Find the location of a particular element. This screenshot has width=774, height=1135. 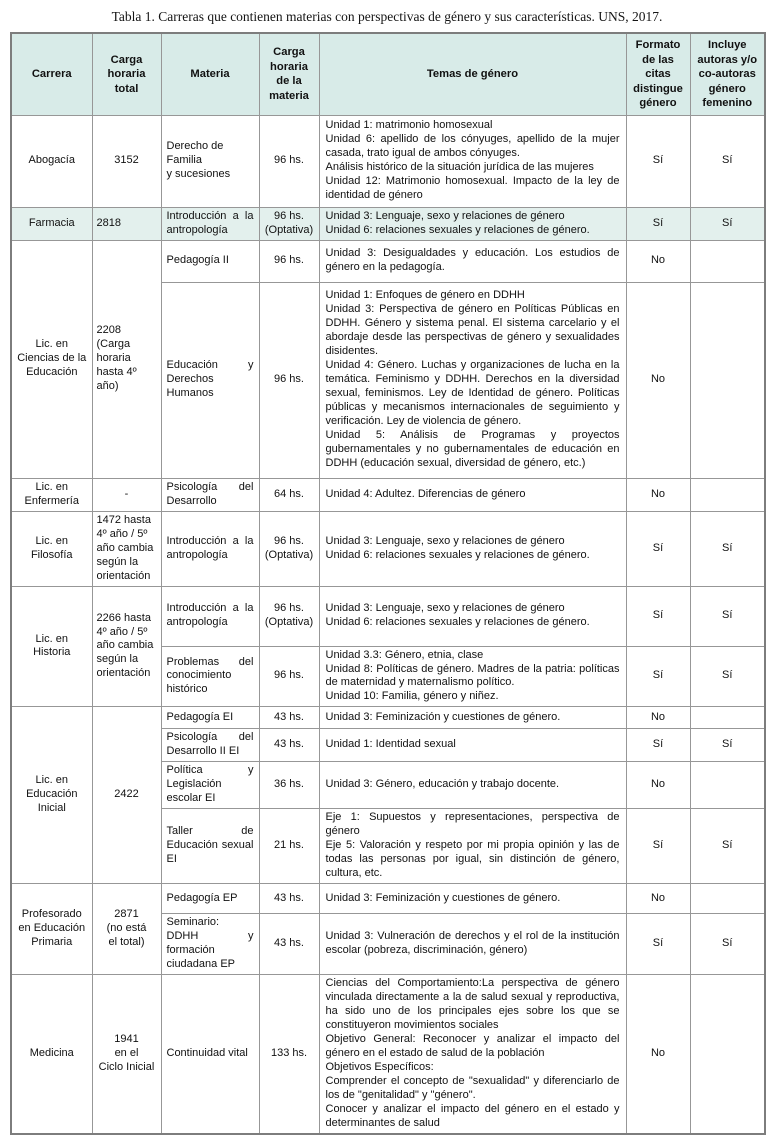

materia-cell: Continuidad vital is located at coordinates (210, 1054).